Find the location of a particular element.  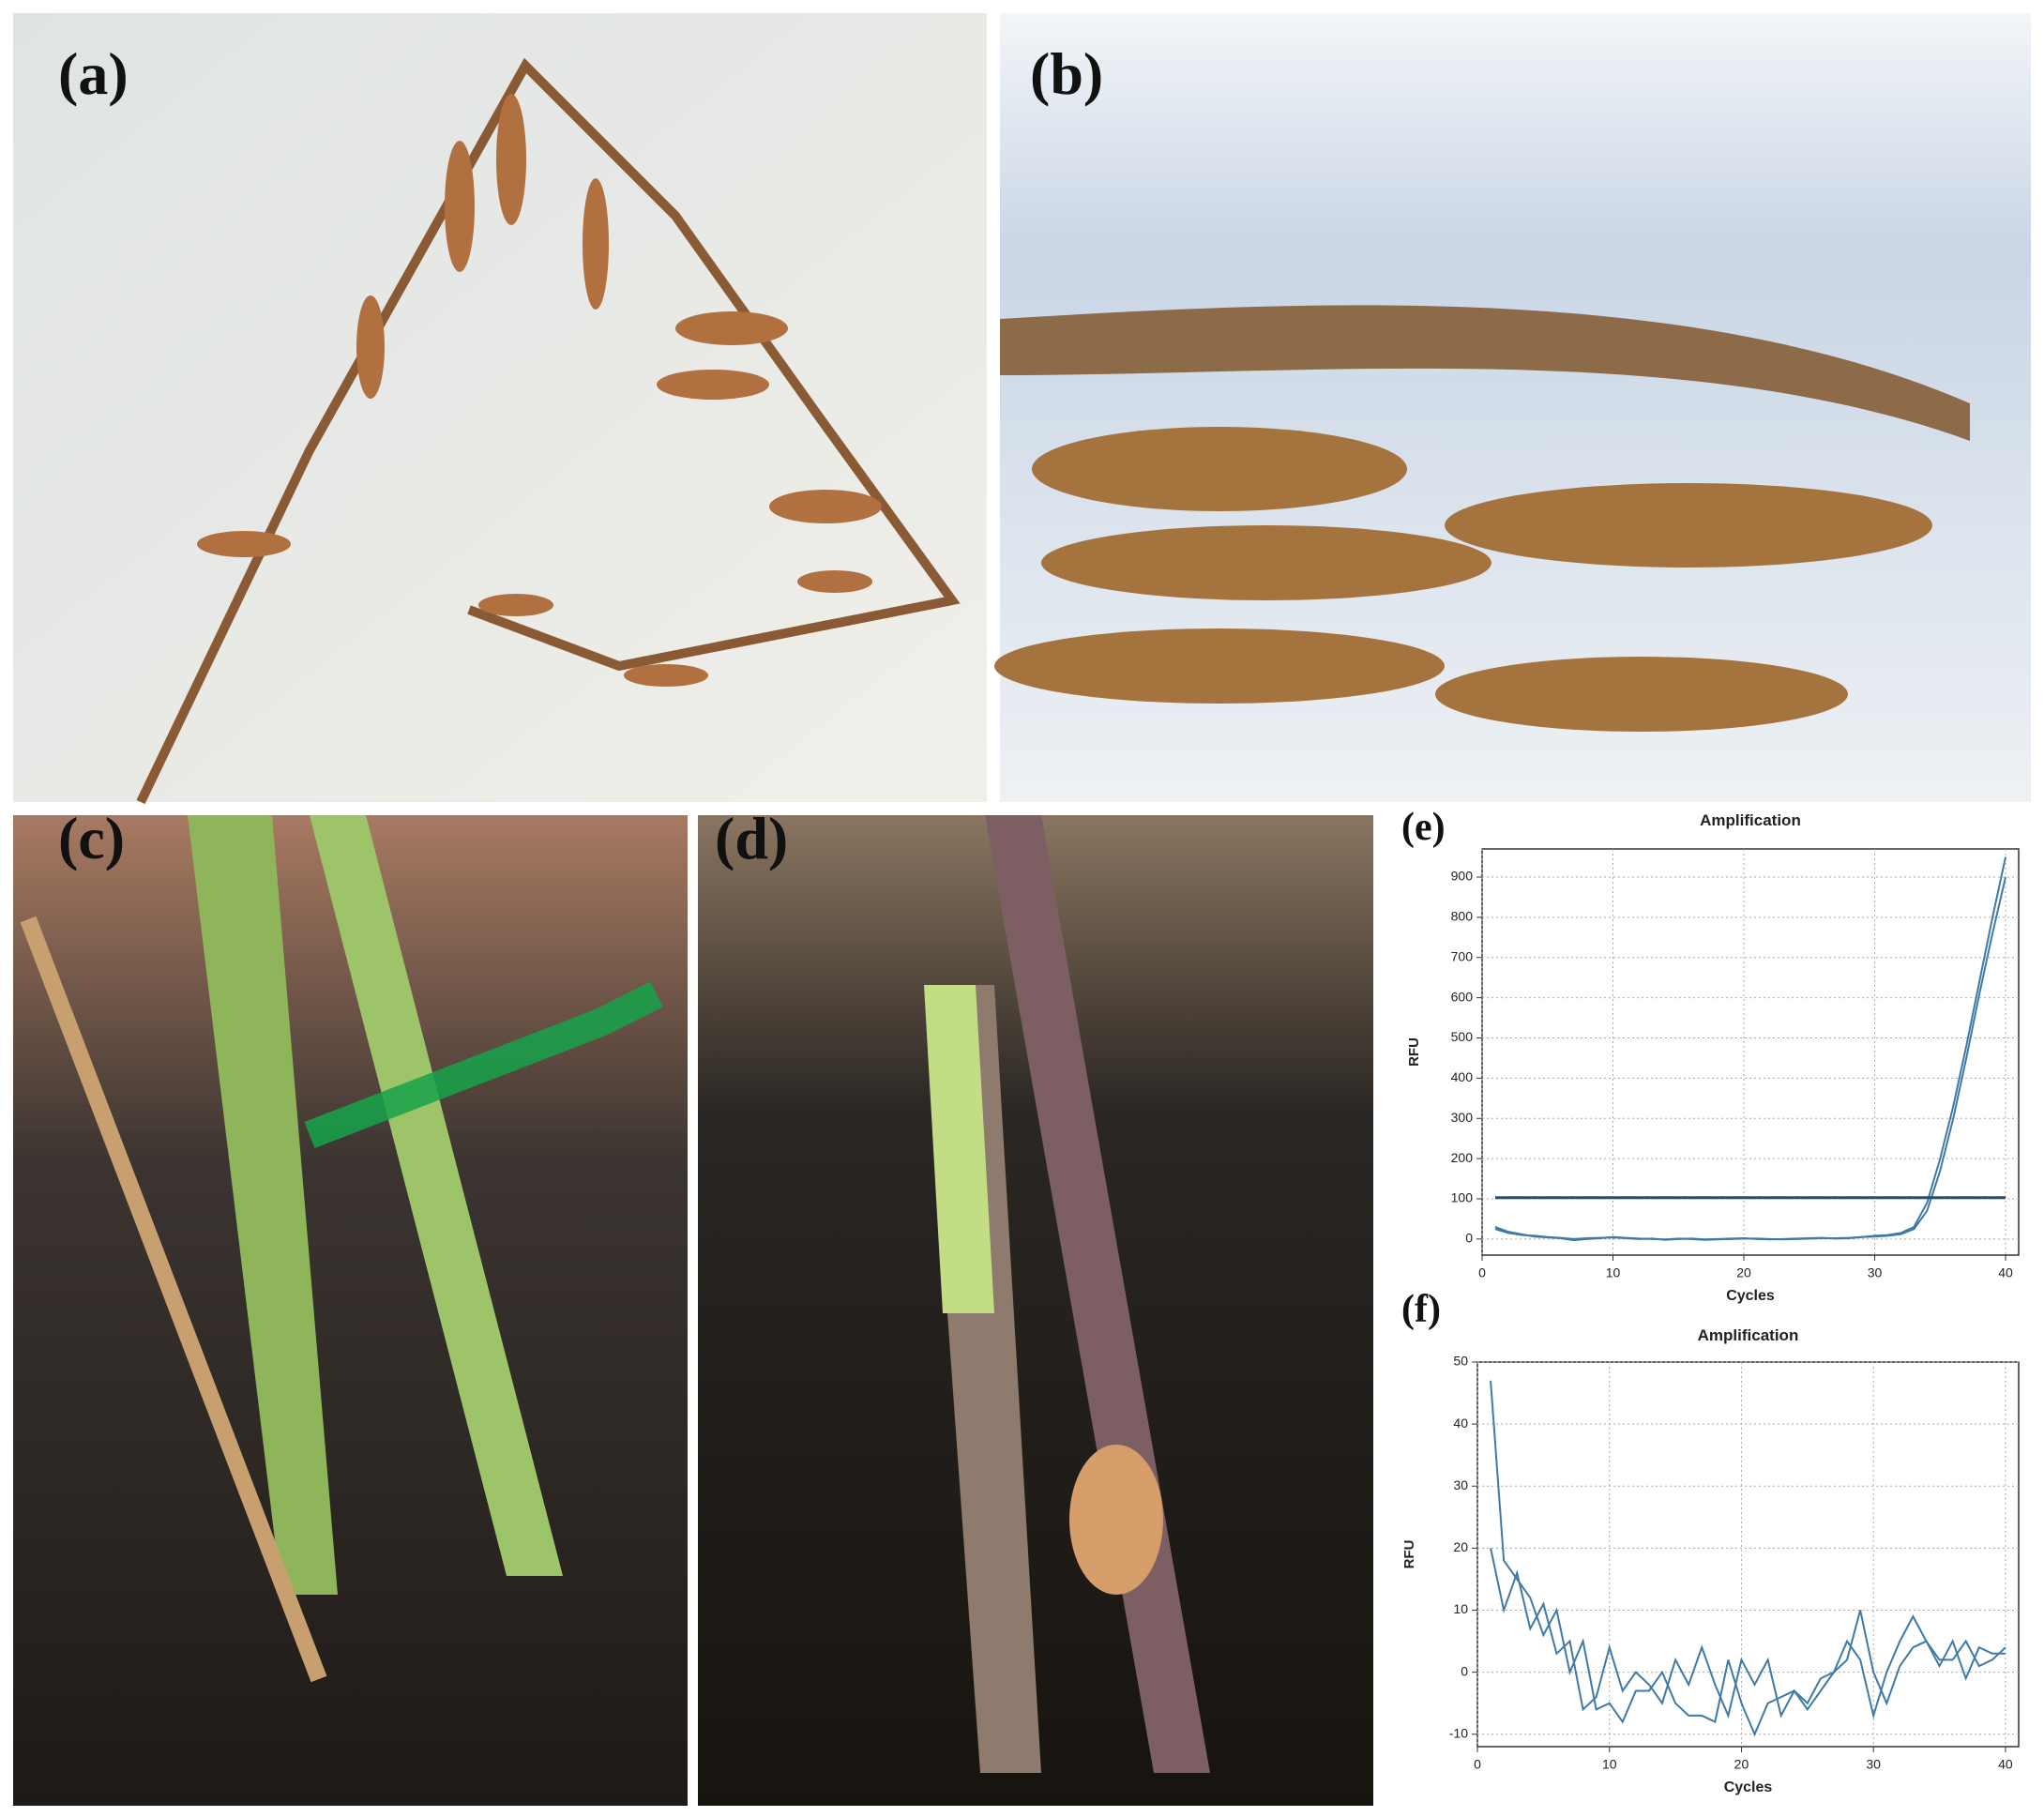

panel-label: (c) is located at coordinates (91, 838).